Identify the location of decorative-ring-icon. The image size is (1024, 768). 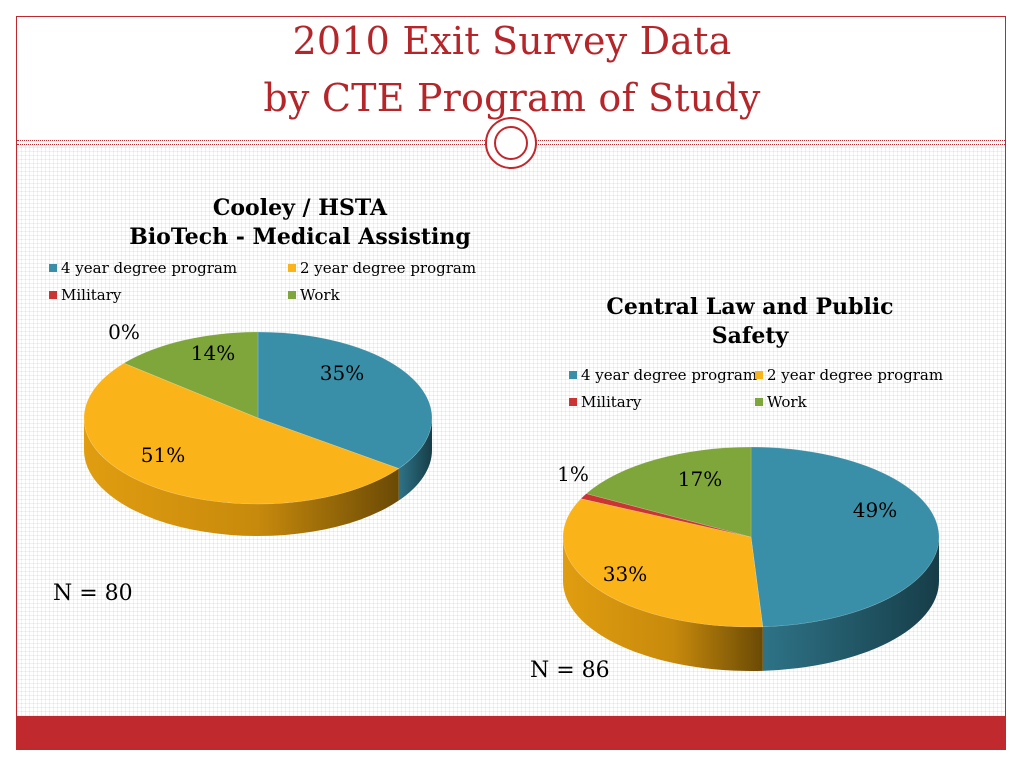
(511, 143).